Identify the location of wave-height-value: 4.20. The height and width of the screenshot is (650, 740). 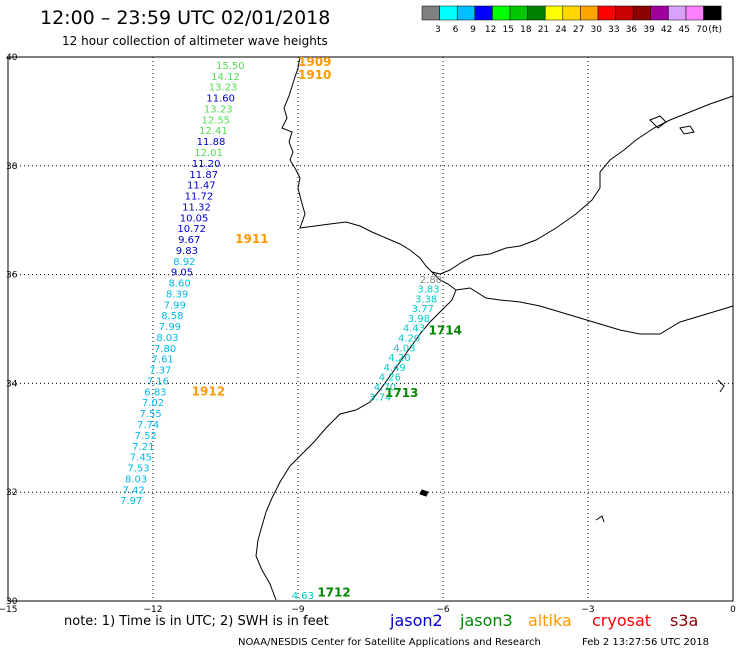
(399, 358).